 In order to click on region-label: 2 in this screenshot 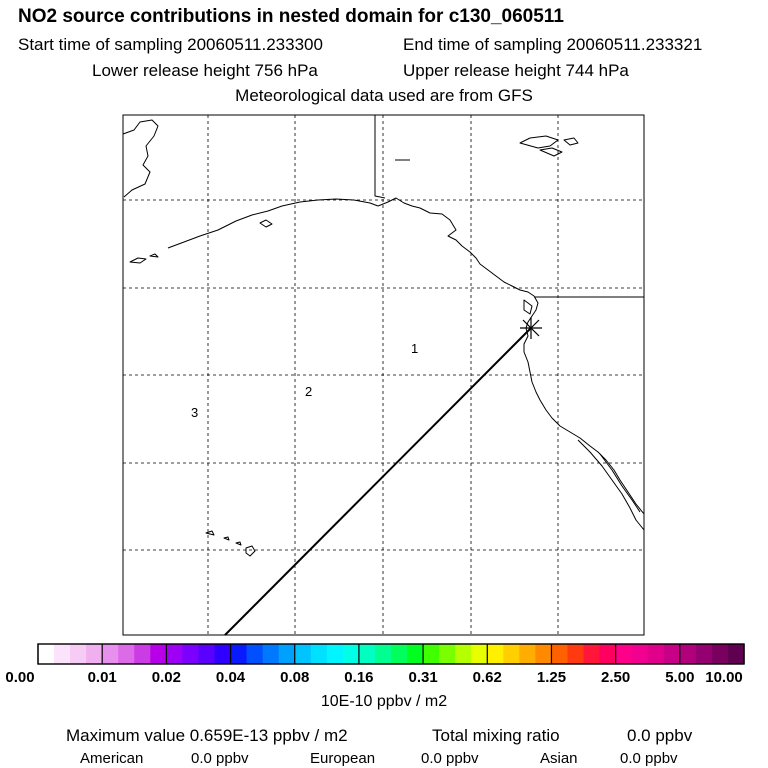, I will do `click(308, 391)`.